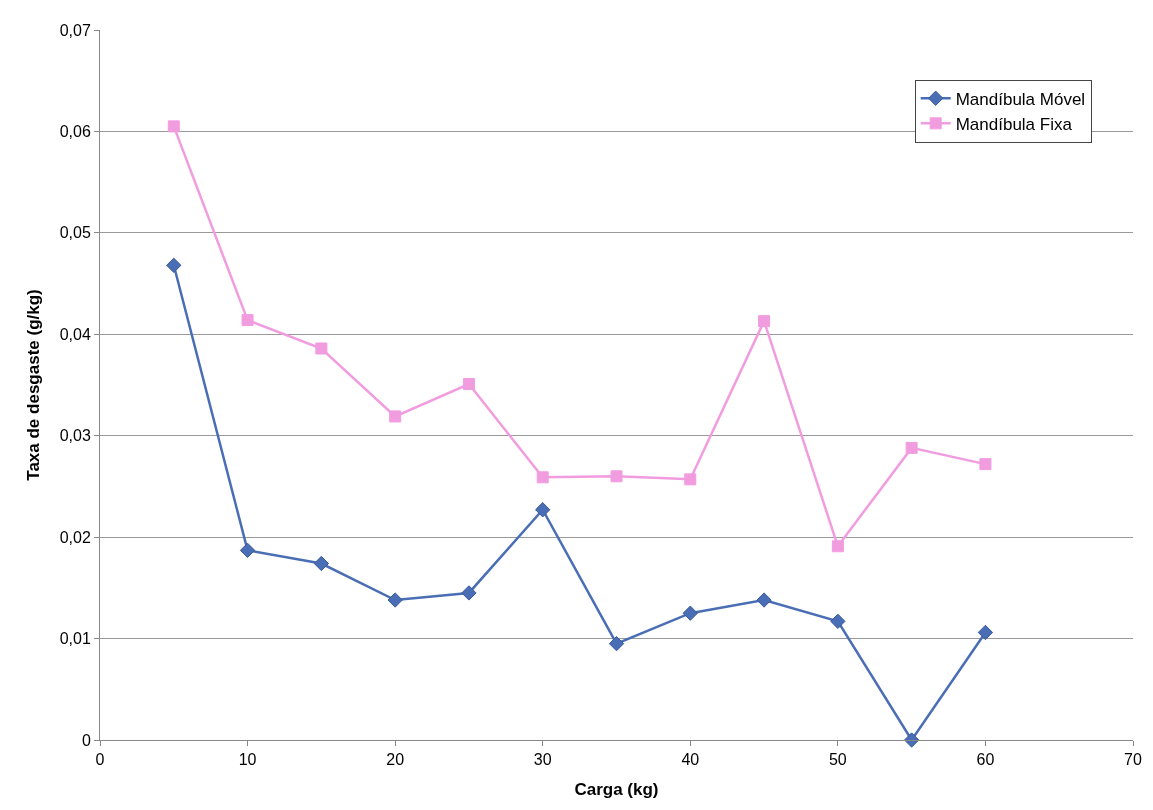 Image resolution: width=1153 pixels, height=810 pixels. I want to click on x-tick-label: 50, so click(837, 760).